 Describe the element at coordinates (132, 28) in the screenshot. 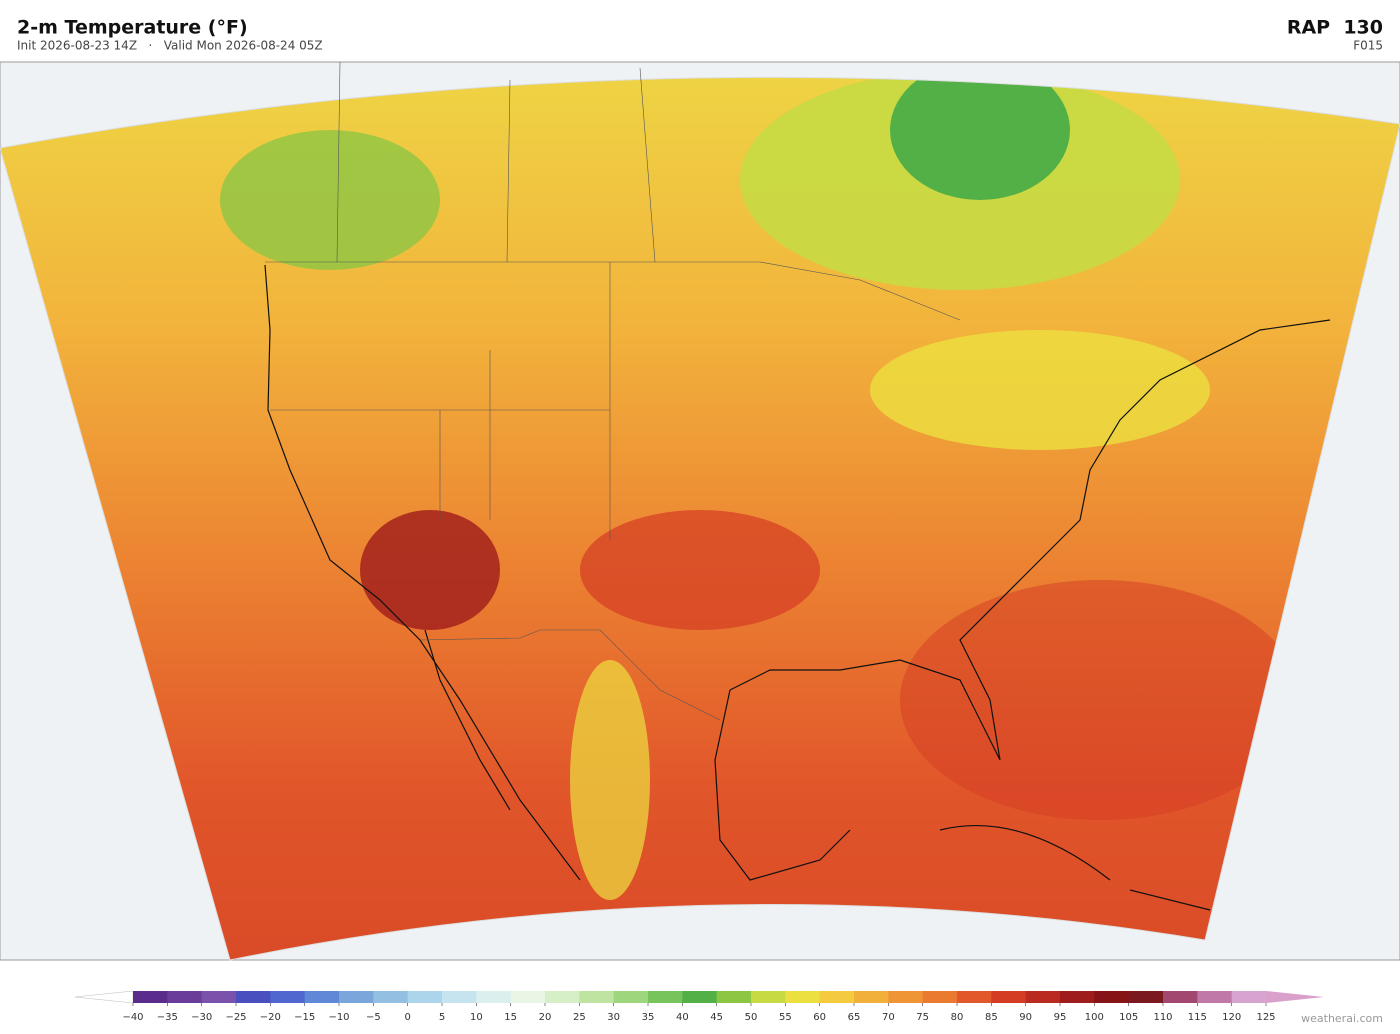

I see `title: 2-m Temperature (°F)` at that location.